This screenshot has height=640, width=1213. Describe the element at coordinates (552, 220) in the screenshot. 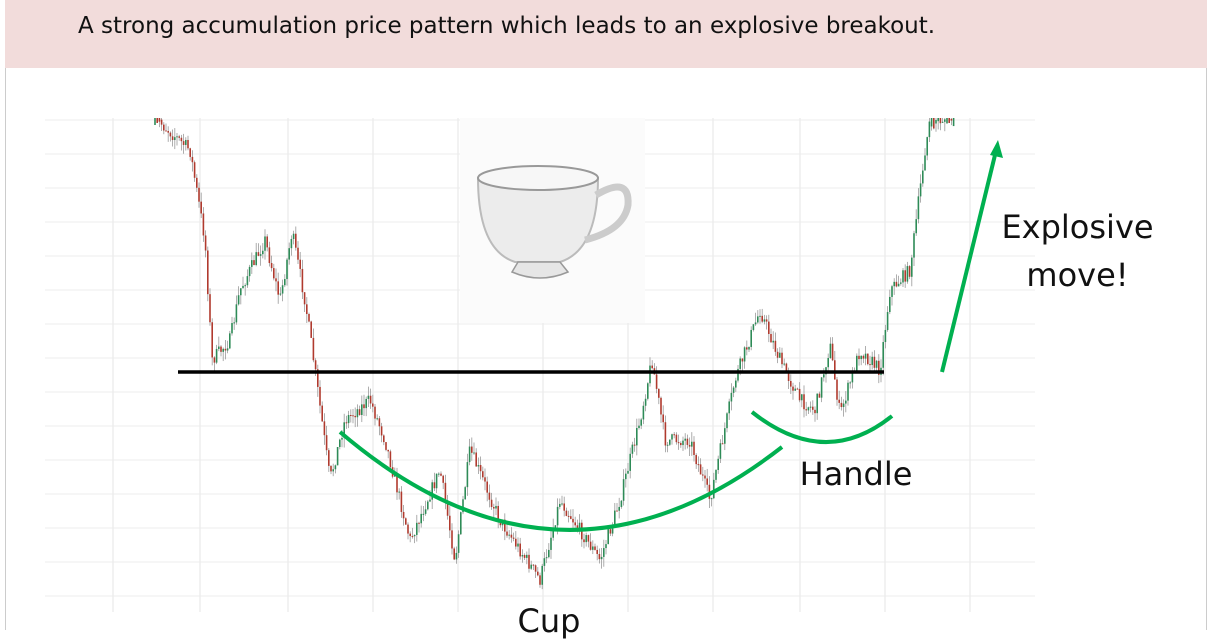

I see `teacup` at that location.